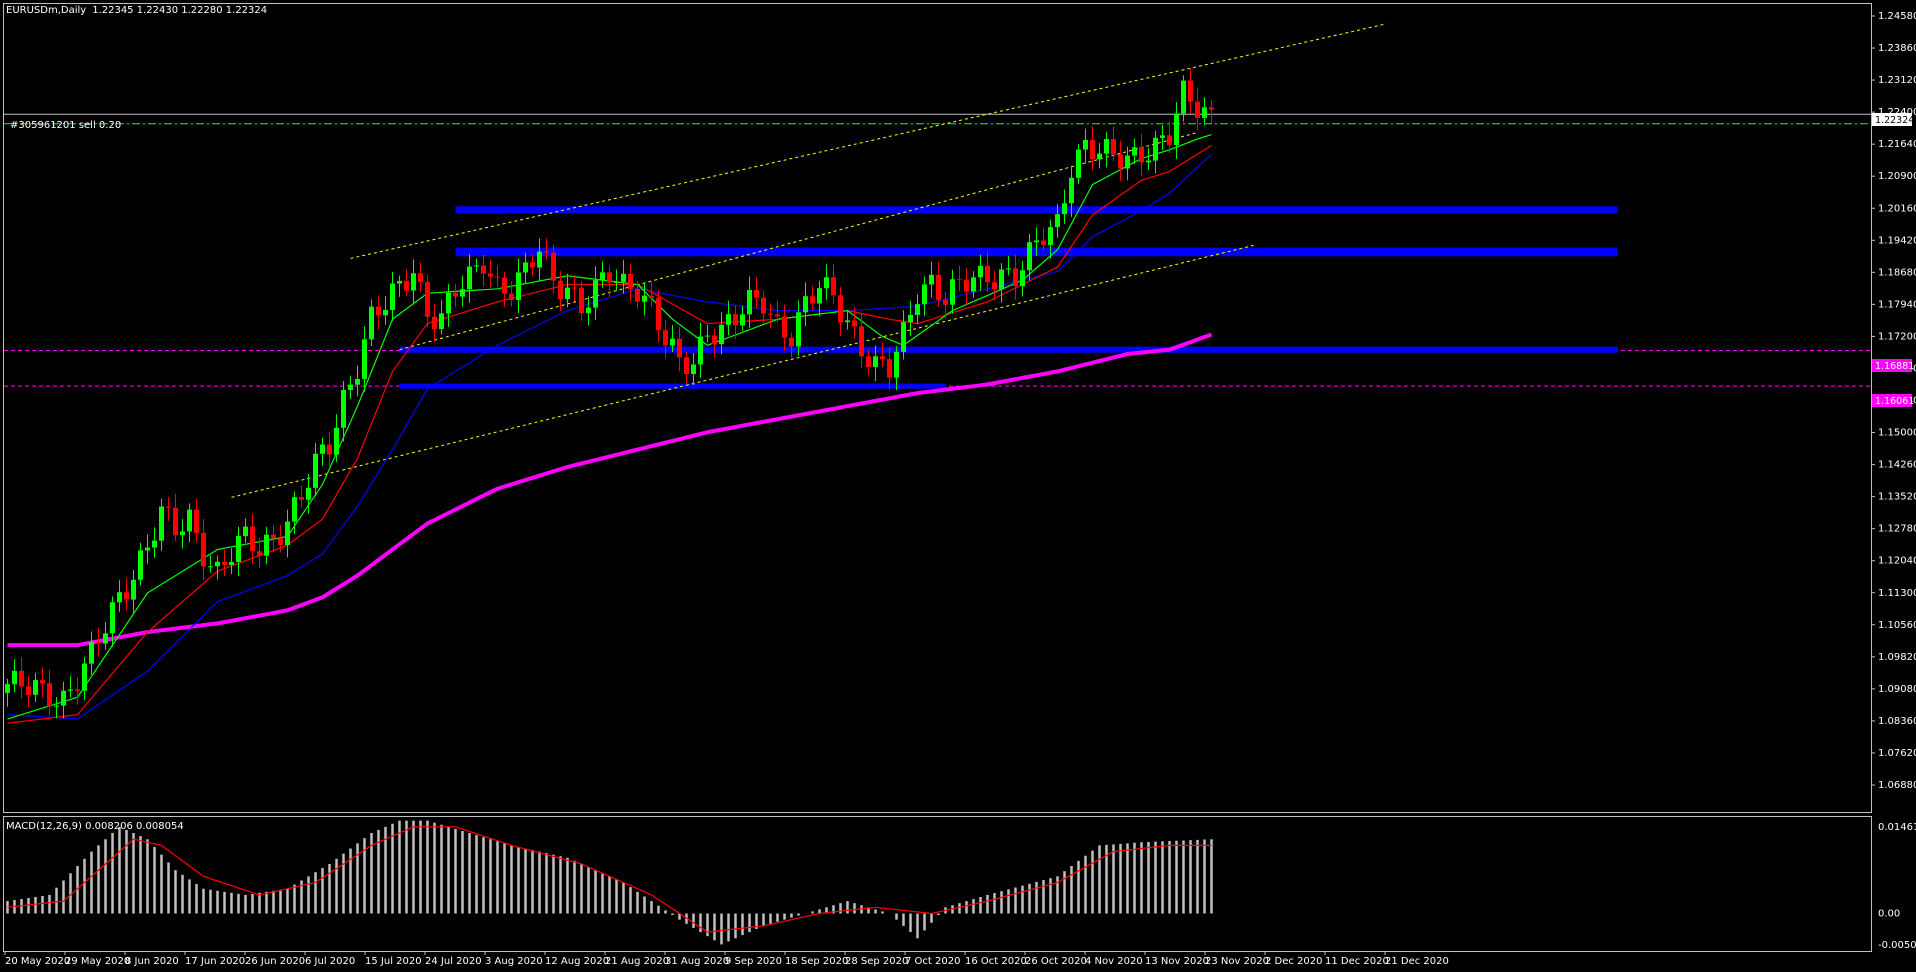 The height and width of the screenshot is (972, 1916). What do you see at coordinates (95, 826) in the screenshot?
I see `macd-header: MACD(12,26,9) 0.008206 0.008054` at bounding box center [95, 826].